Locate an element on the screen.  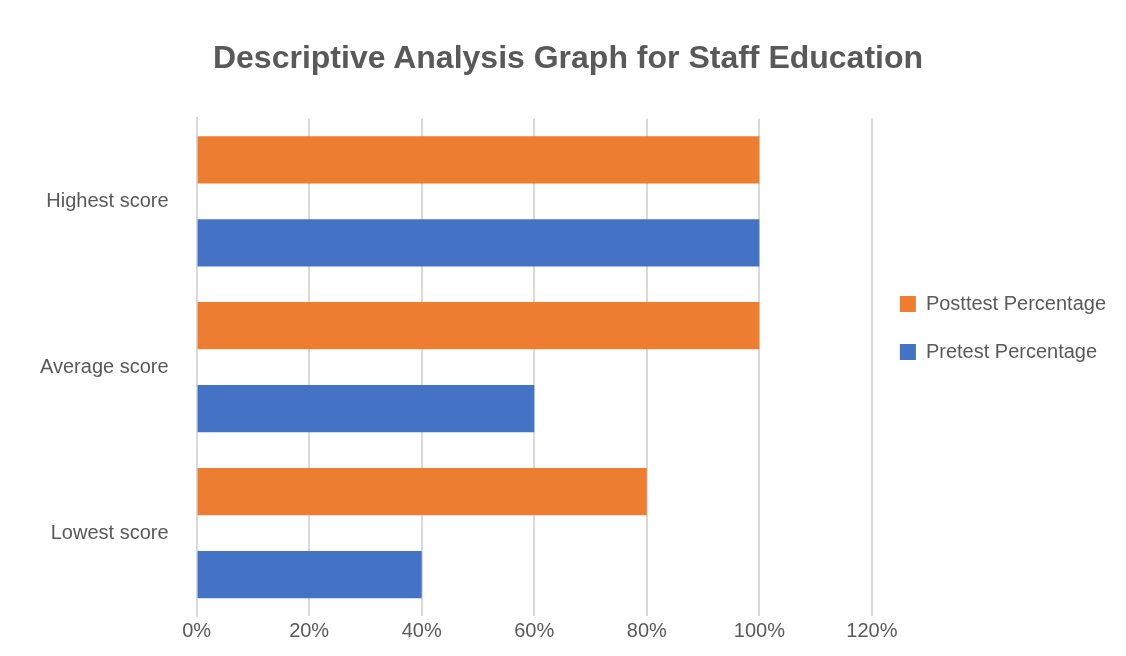
x-tick-label: 100% is located at coordinates (759, 629).